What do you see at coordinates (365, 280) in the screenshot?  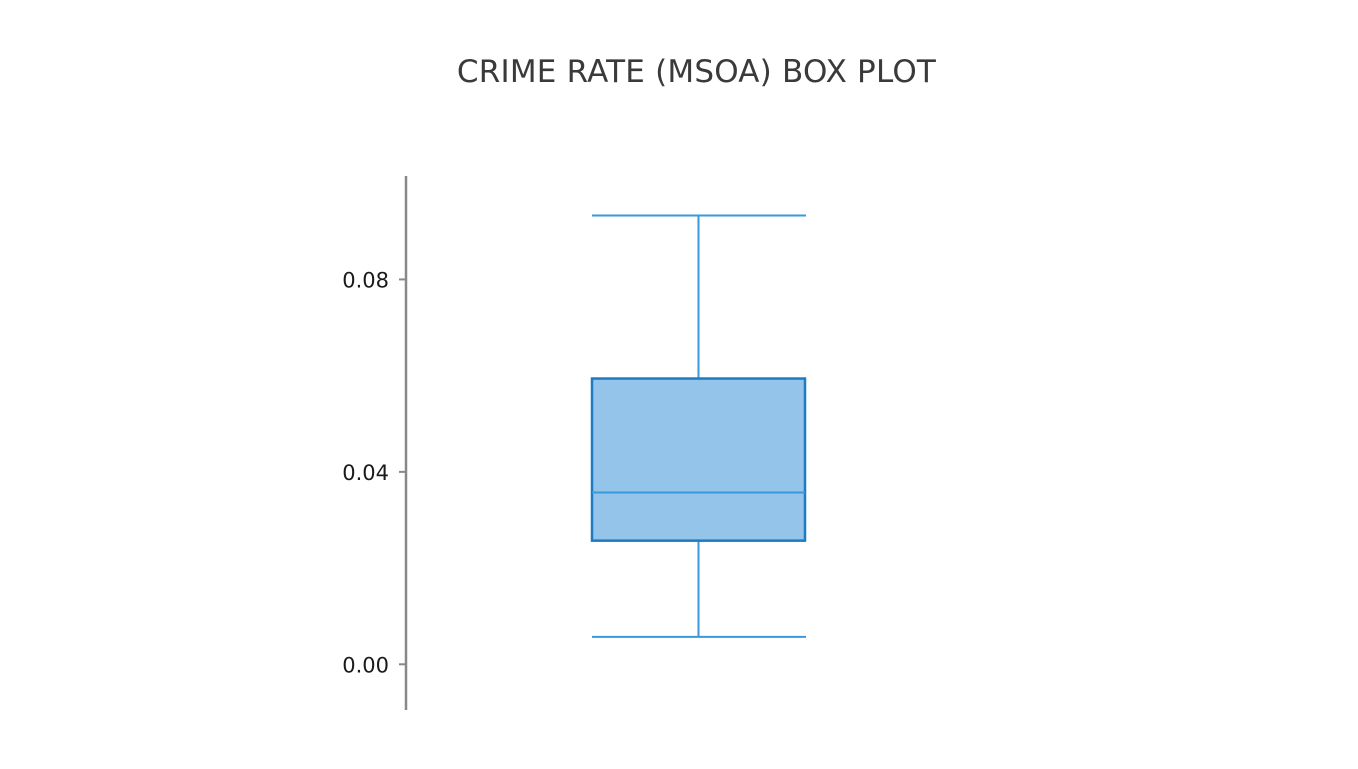 I see `y-tick-label: 0.08` at bounding box center [365, 280].